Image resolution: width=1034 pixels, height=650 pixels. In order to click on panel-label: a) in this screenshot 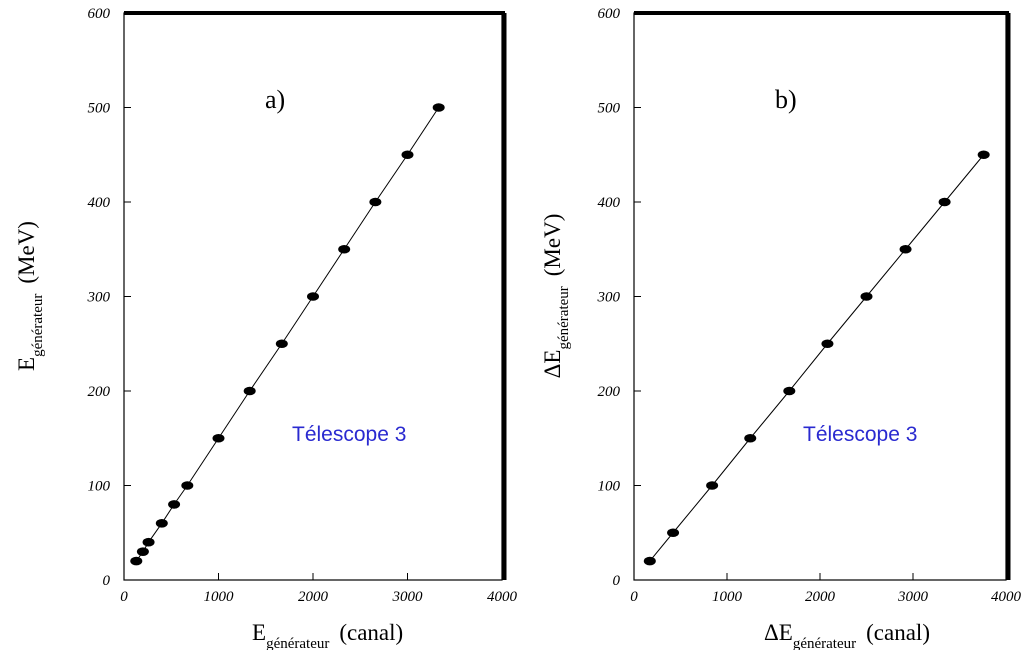, I will do `click(275, 99)`.